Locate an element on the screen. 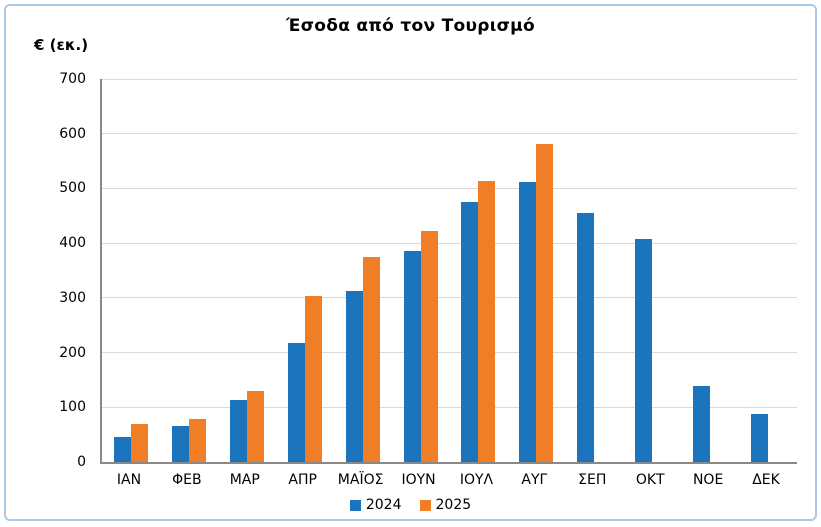 The height and width of the screenshot is (527, 821). x-tick-label: ΜΑΪΟΣ is located at coordinates (360, 480).